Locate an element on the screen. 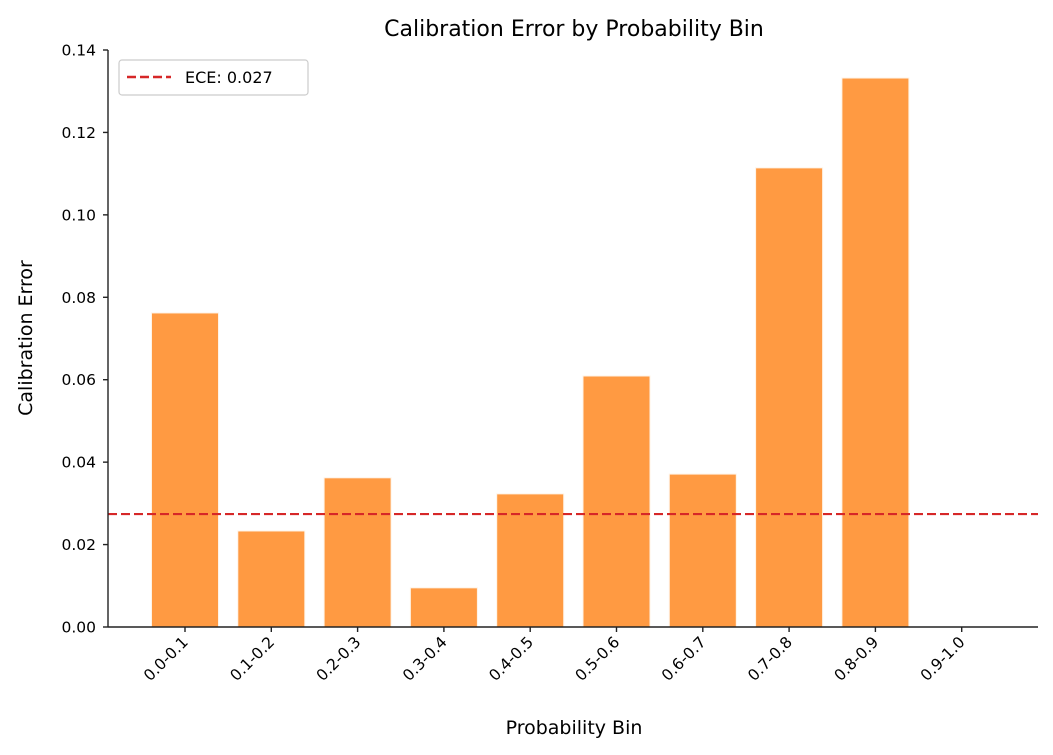 The height and width of the screenshot is (755, 1053). bar-0.8-0.9 is located at coordinates (875, 352).